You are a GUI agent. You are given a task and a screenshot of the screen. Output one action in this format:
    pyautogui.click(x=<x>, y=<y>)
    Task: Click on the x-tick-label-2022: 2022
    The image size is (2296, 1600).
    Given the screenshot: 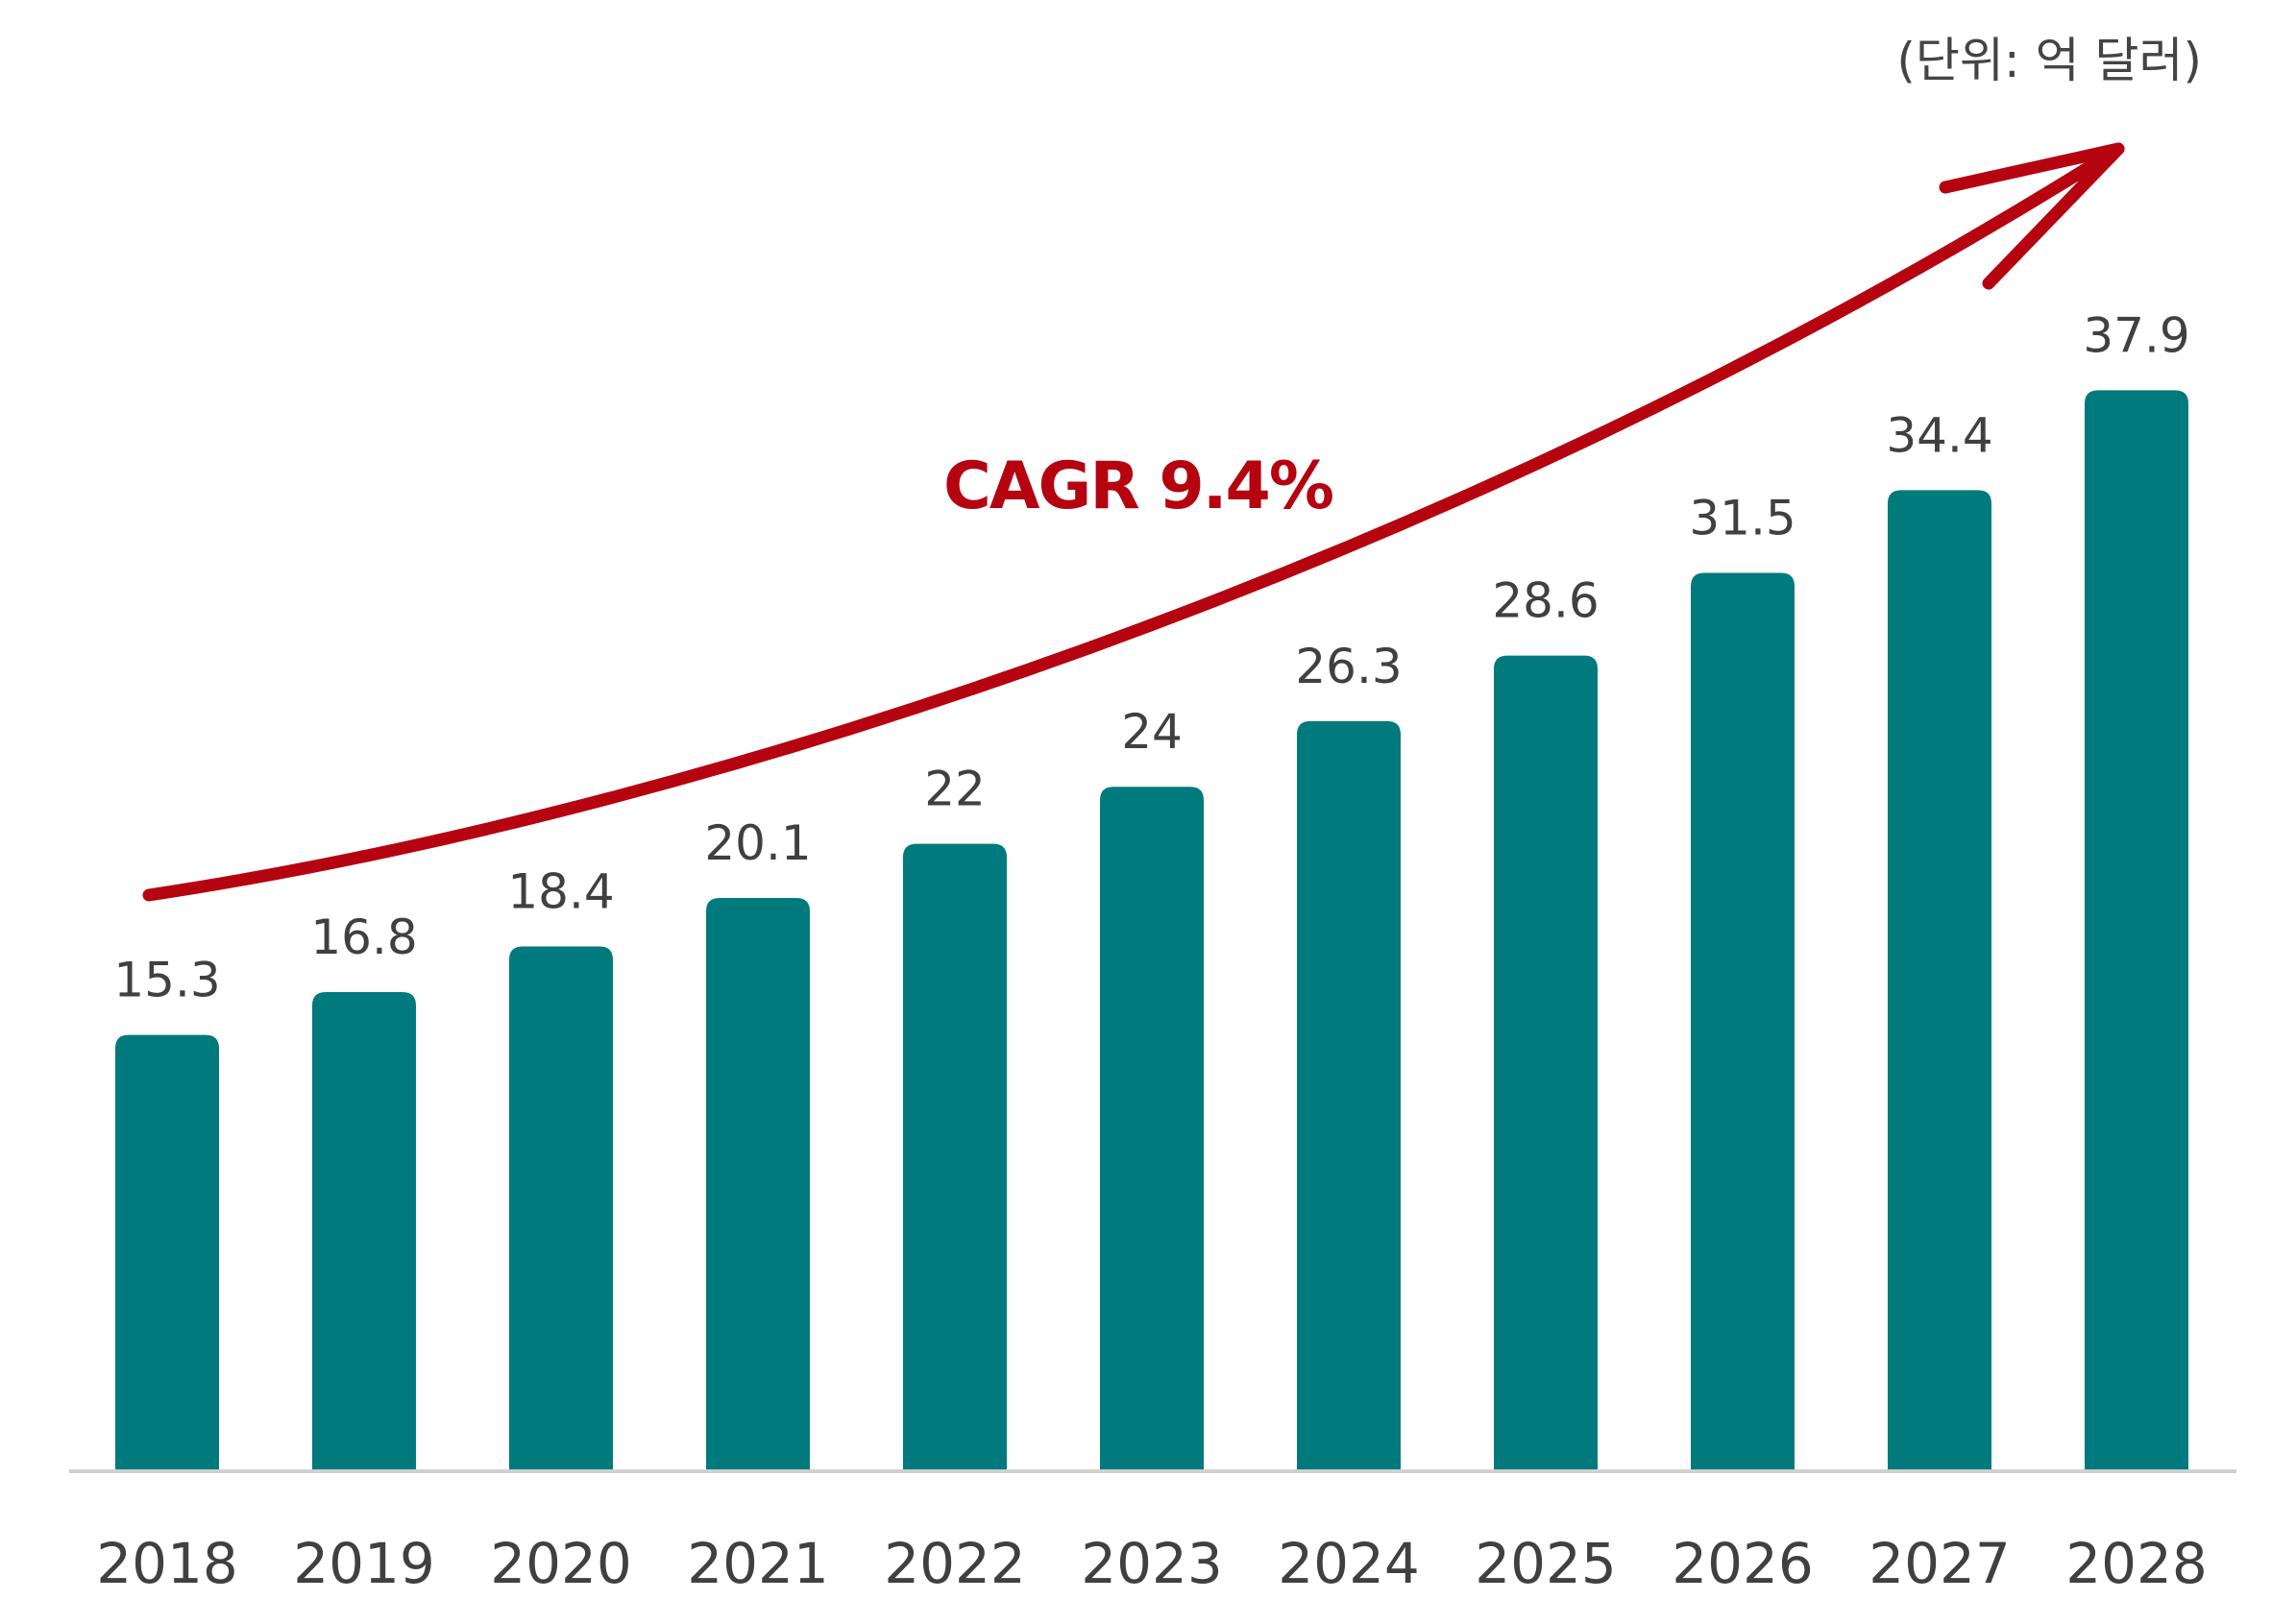 What is the action you would take?
    pyautogui.click(x=955, y=1563)
    